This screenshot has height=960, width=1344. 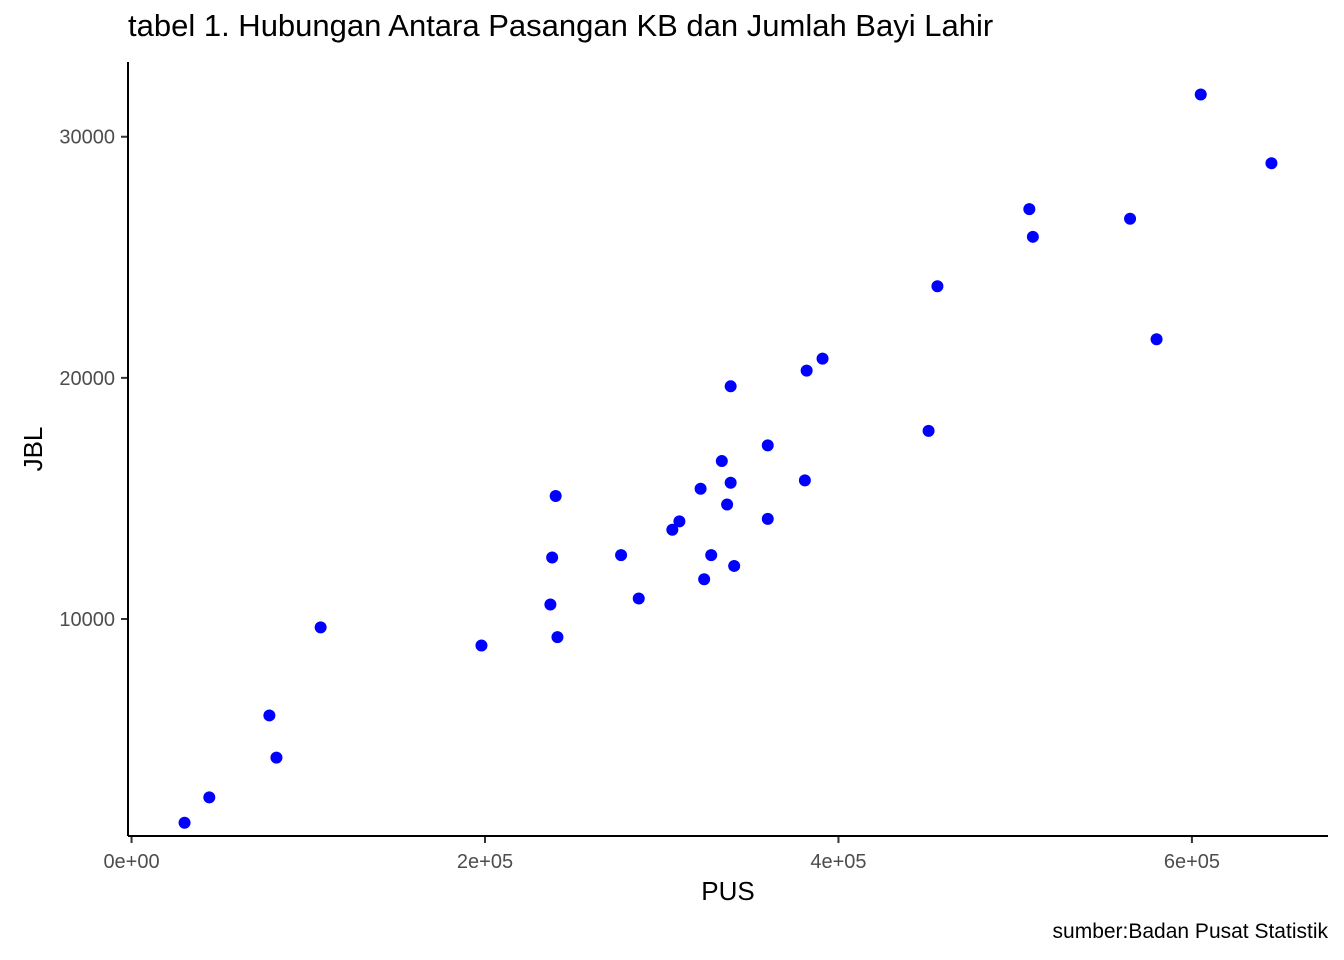 I want to click on x-tick-label: 0e+00, so click(x=131, y=862).